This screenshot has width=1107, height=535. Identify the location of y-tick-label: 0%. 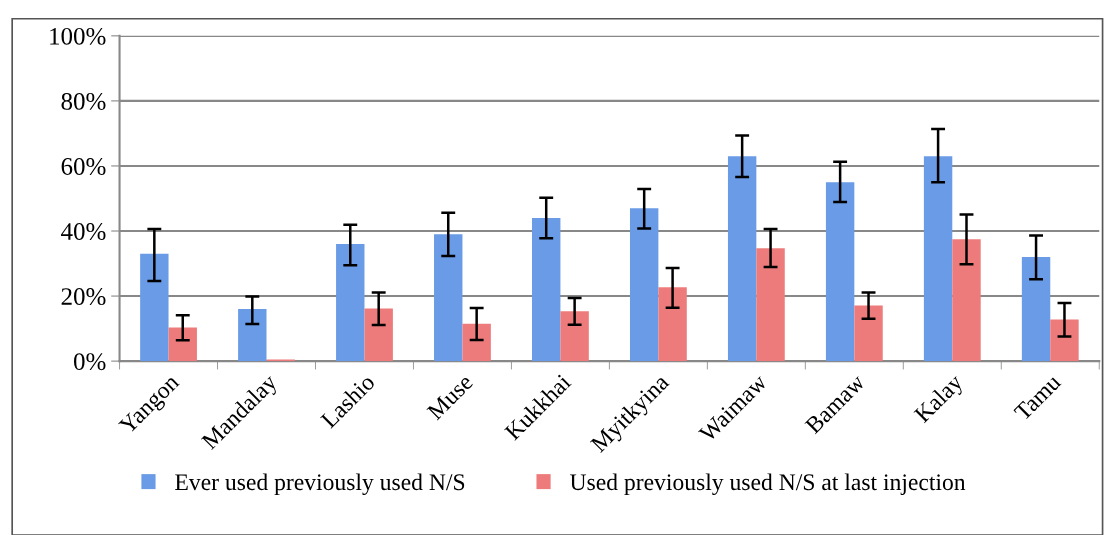
(89, 362).